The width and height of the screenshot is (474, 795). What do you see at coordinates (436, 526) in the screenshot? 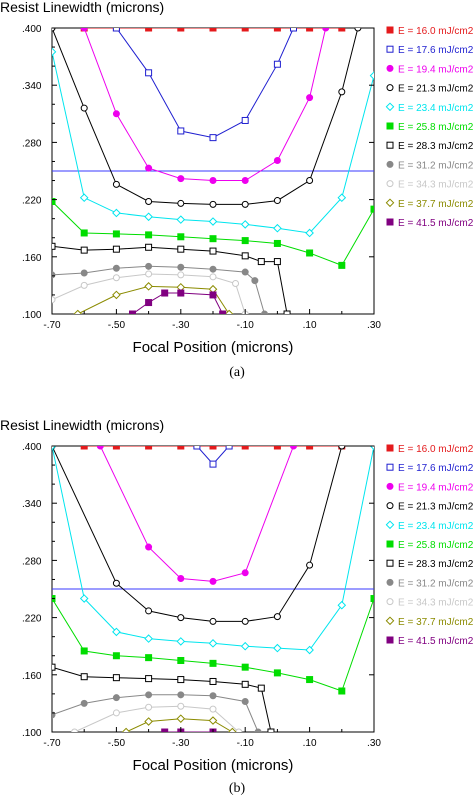
I see `legend-label: E = 23.4 mJ/cm2` at bounding box center [436, 526].